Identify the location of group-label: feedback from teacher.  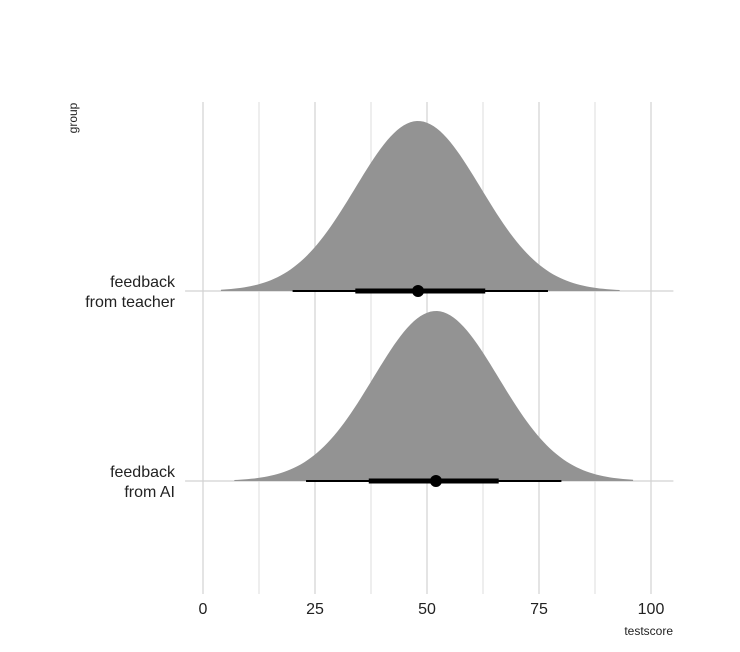
(130, 292).